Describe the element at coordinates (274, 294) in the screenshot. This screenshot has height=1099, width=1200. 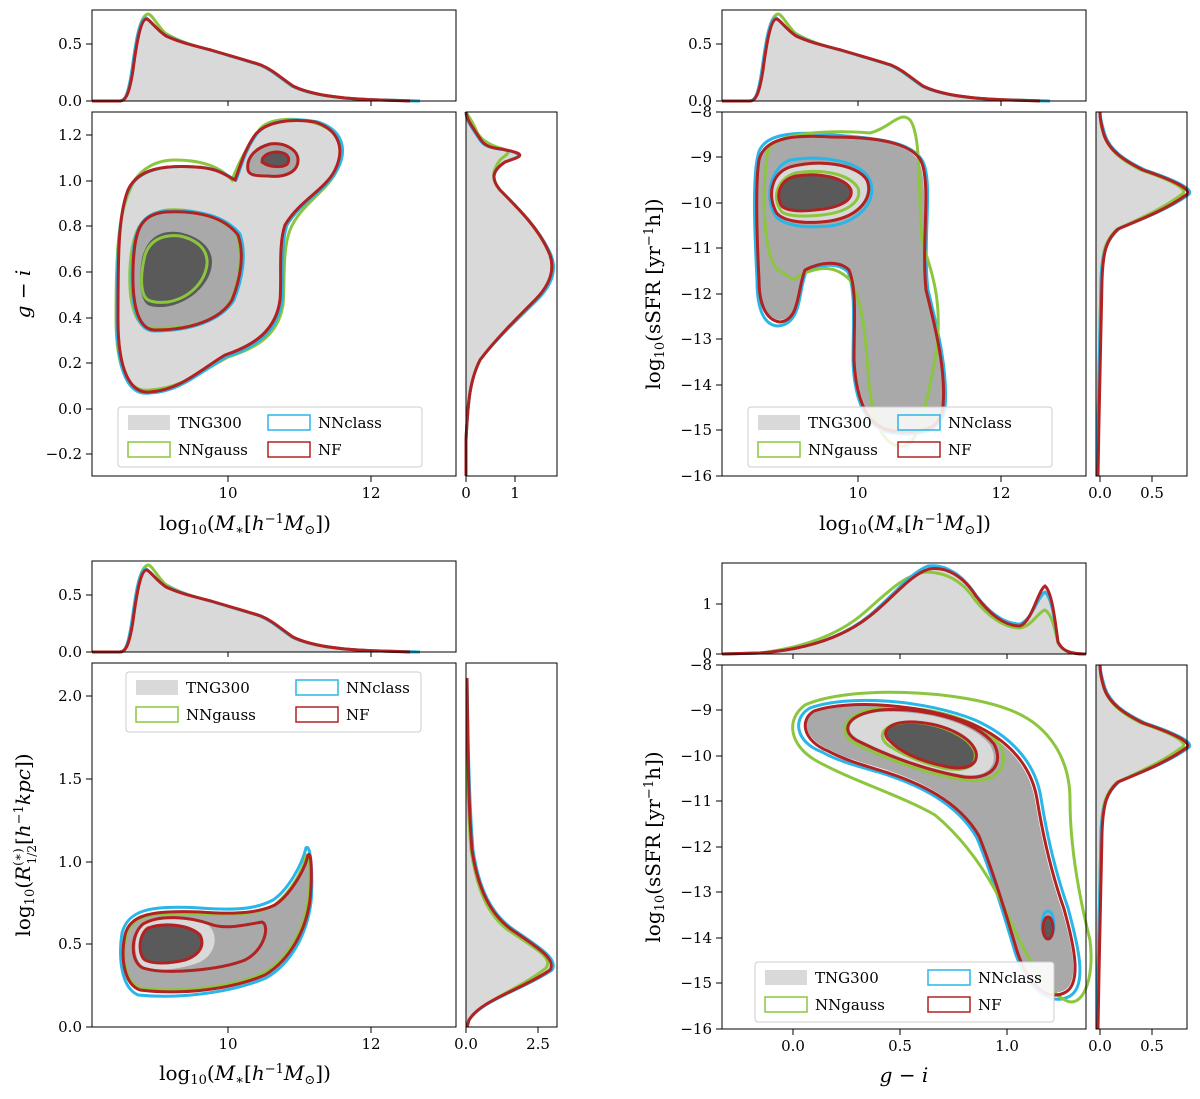
I see `joint-frame` at that location.